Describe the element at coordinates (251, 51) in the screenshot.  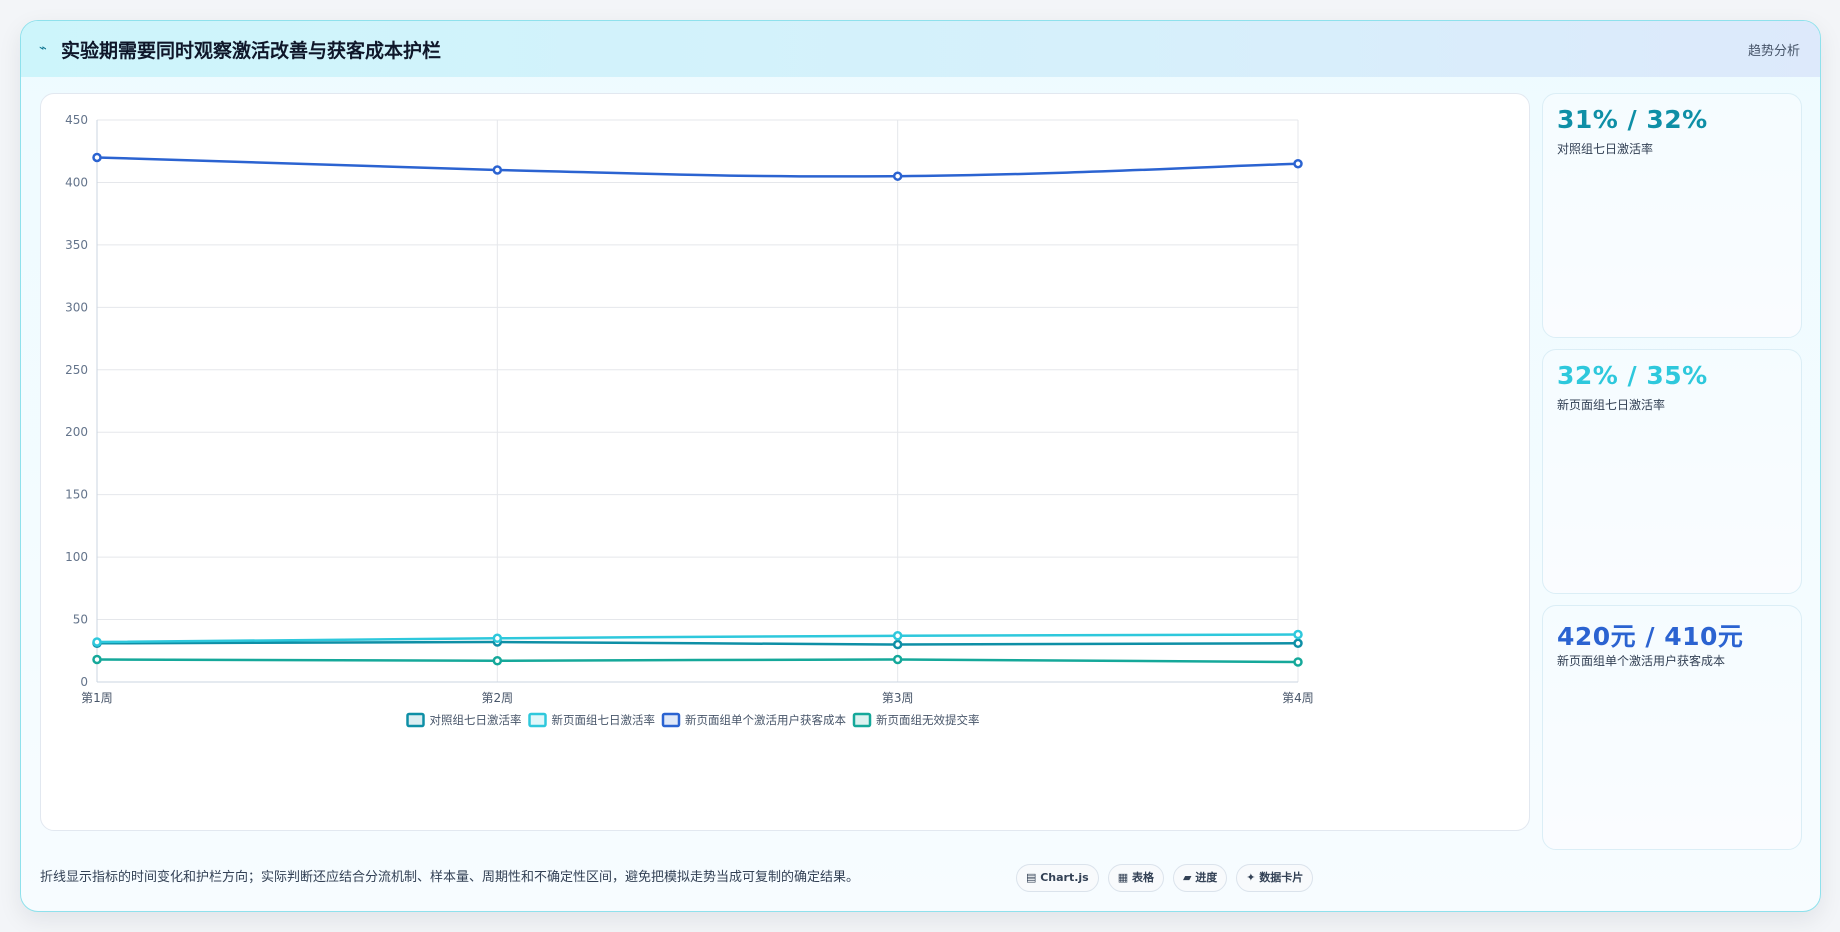
I see `page-title: 实验期需要同时观察激活改善与获客成本护栏` at that location.